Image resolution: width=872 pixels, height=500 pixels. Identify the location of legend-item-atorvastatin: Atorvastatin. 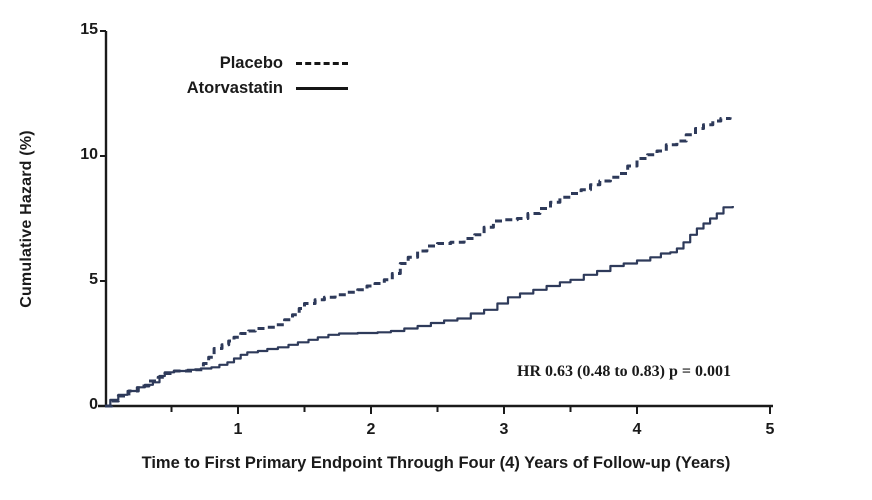
(253, 88).